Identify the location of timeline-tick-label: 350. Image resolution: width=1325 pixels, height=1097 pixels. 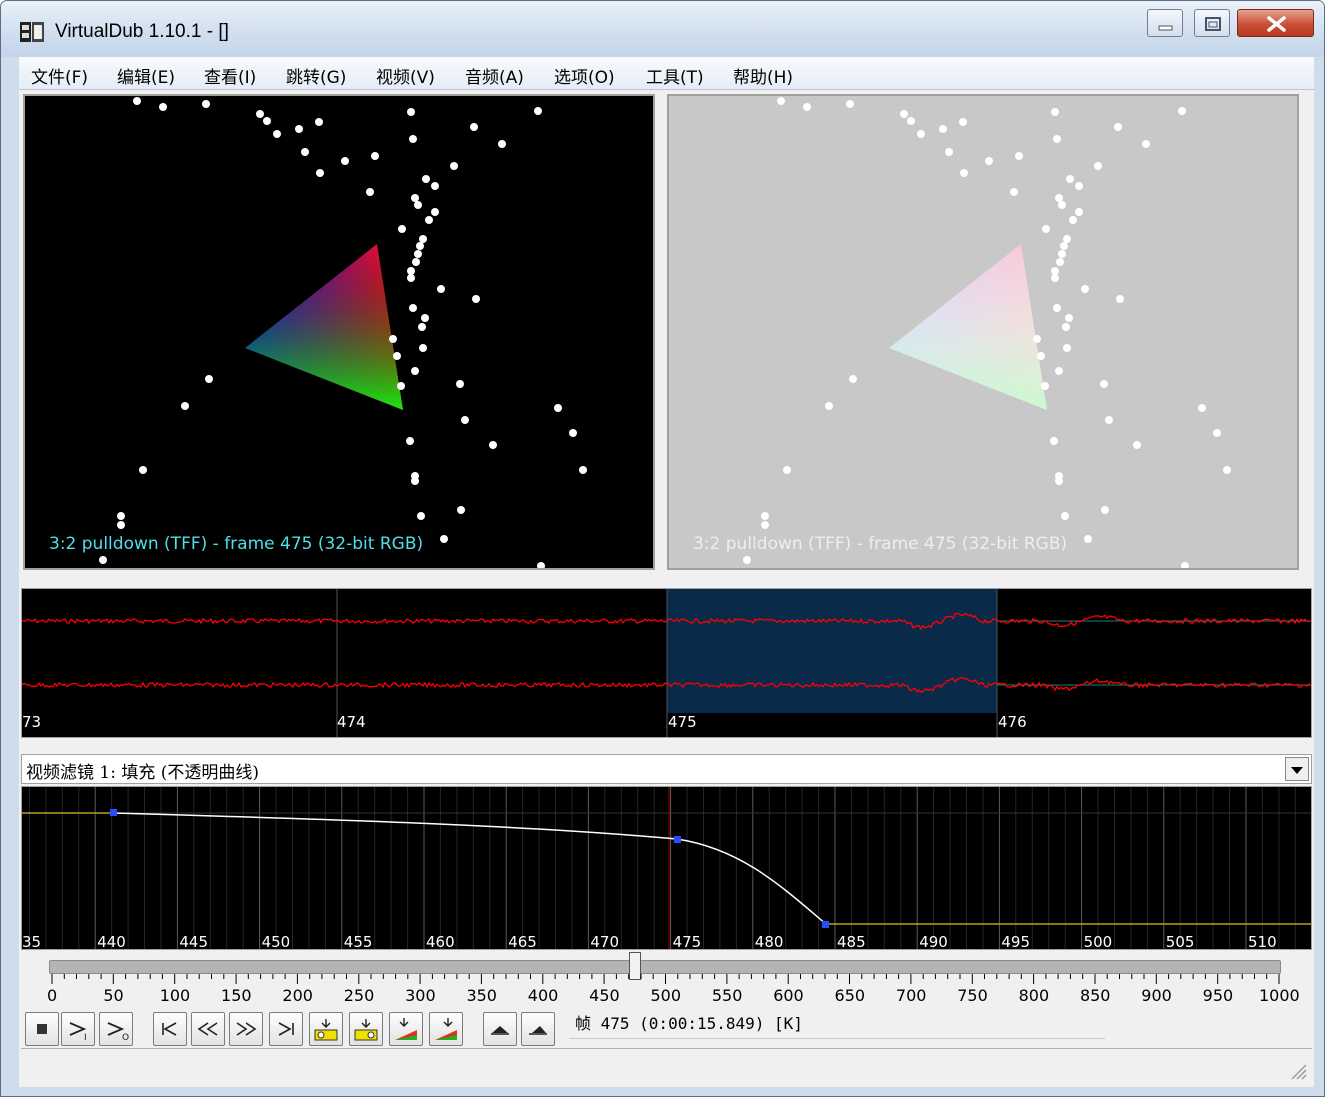
(481, 995).